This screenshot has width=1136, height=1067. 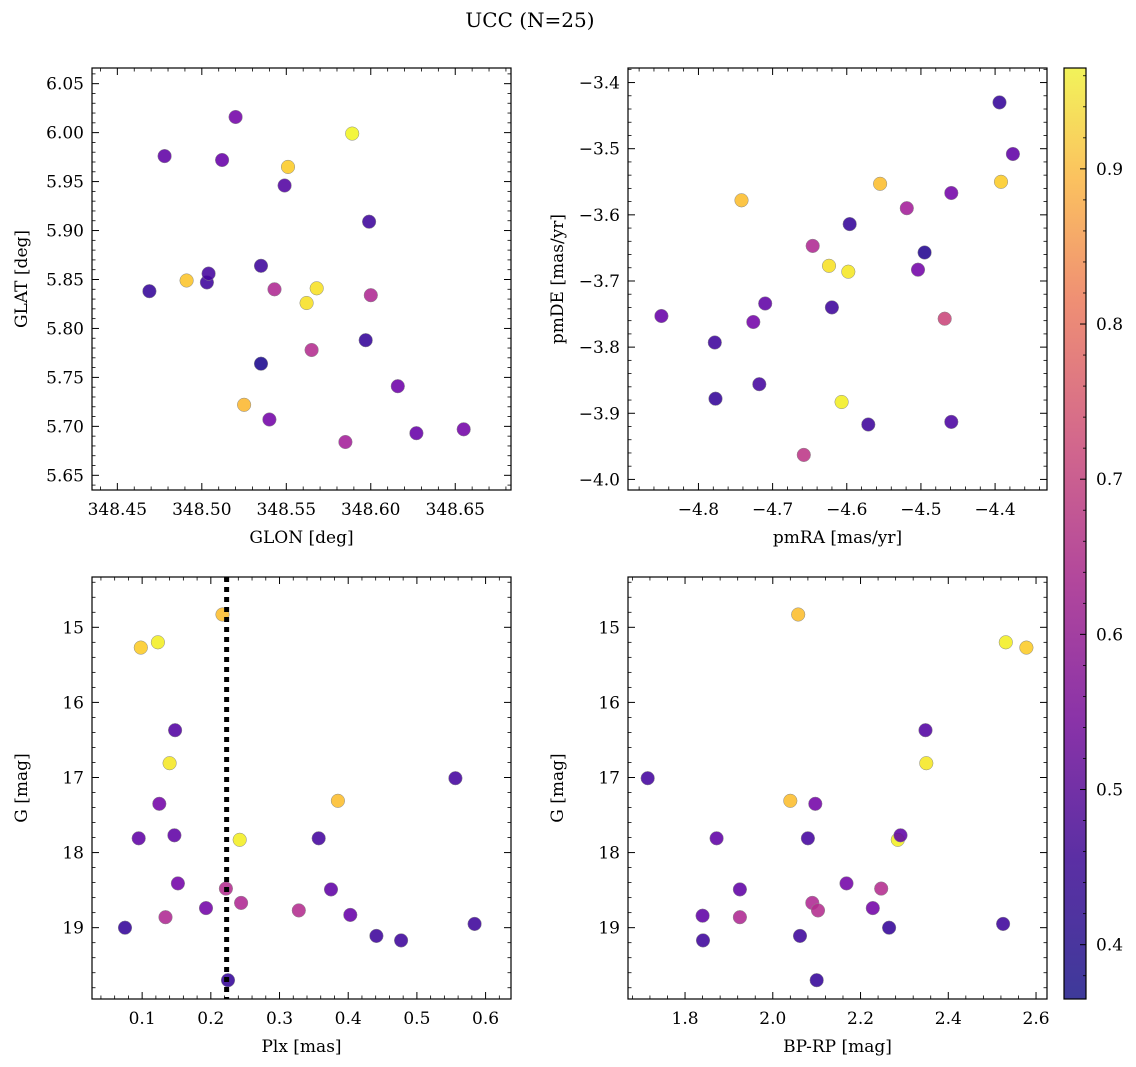 What do you see at coordinates (1109, 170) in the screenshot?
I see `colorbar-tick-label: 0.9` at bounding box center [1109, 170].